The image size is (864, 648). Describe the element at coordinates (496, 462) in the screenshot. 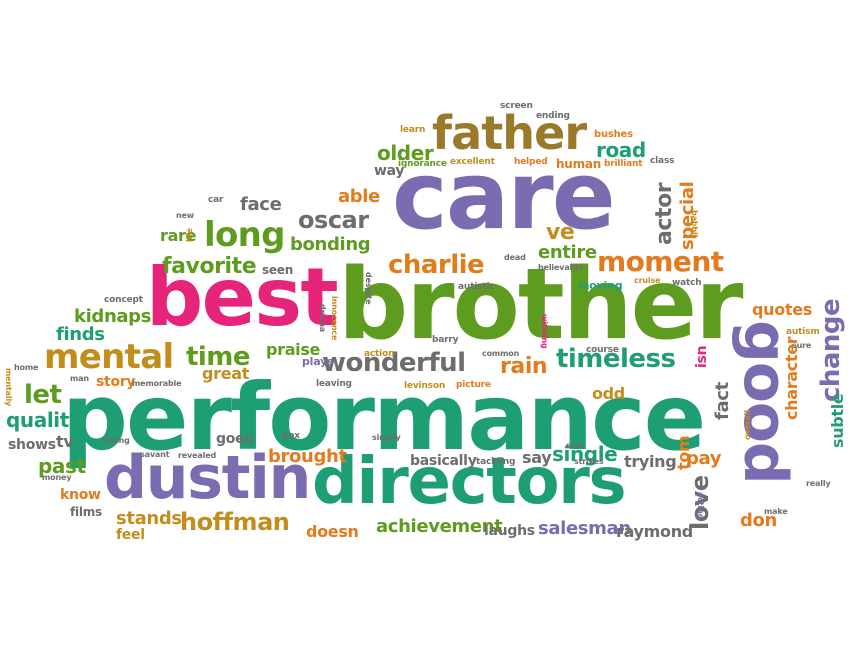

I see `word-tackling: tackling` at that location.